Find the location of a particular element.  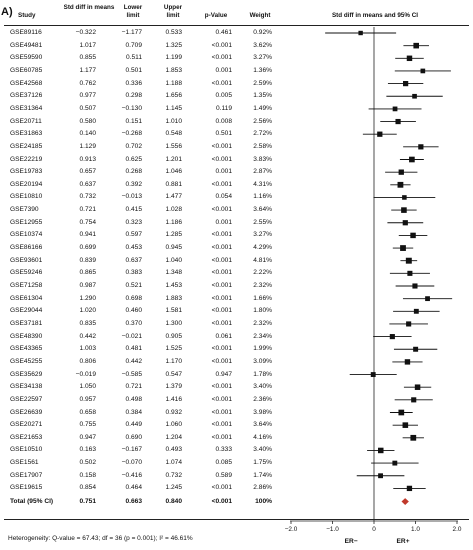

weight-value: 1.75% is located at coordinates (262, 463).